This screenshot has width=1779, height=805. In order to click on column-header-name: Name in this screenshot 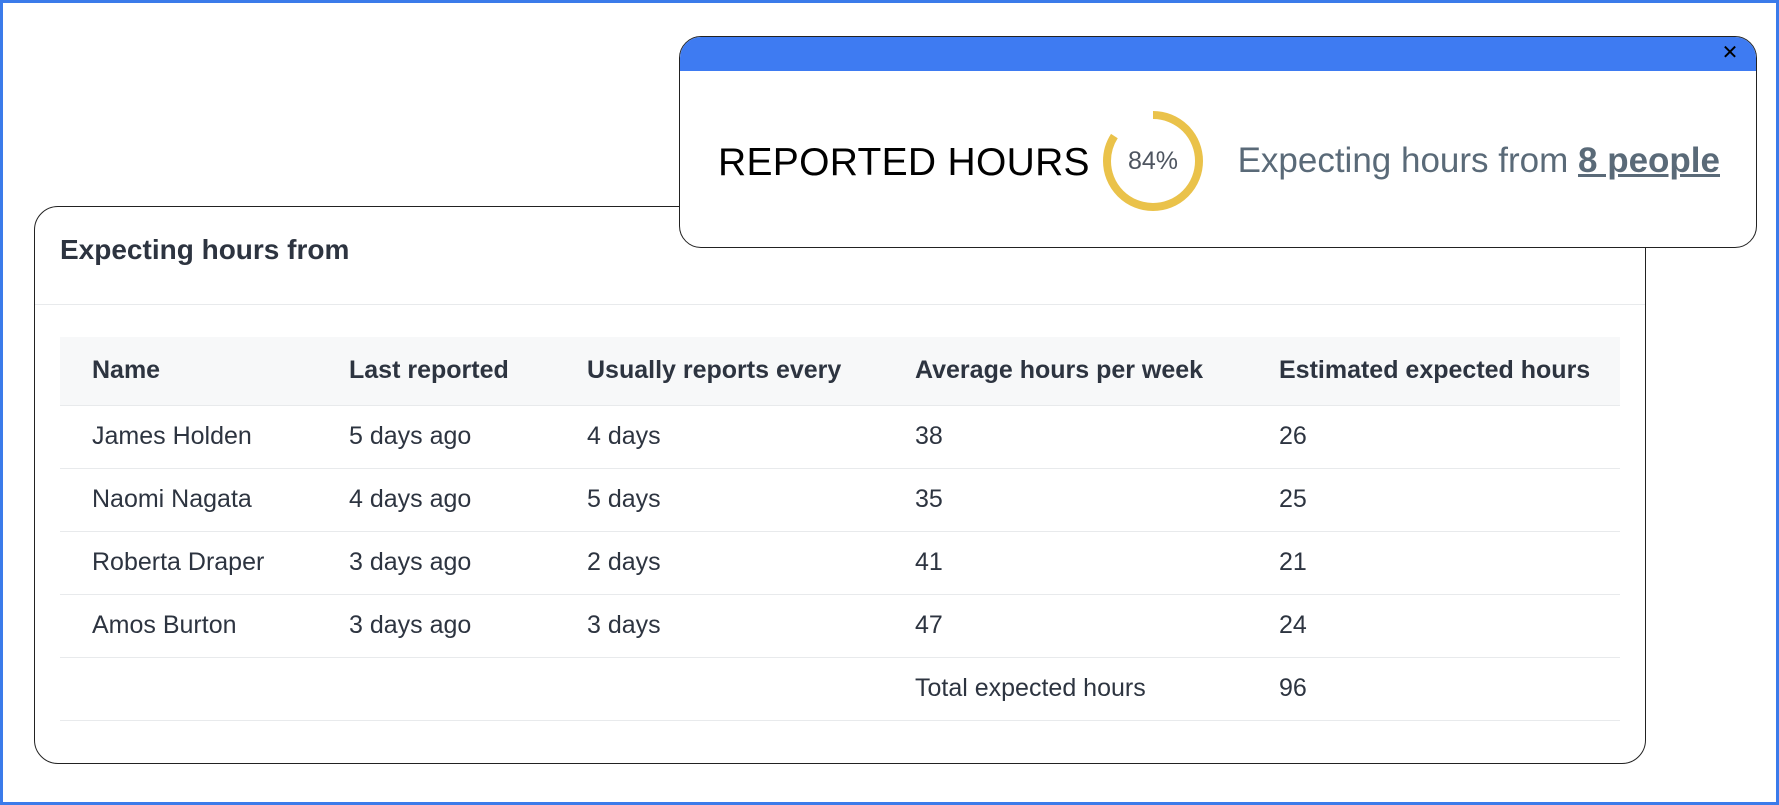, I will do `click(188, 371)`.